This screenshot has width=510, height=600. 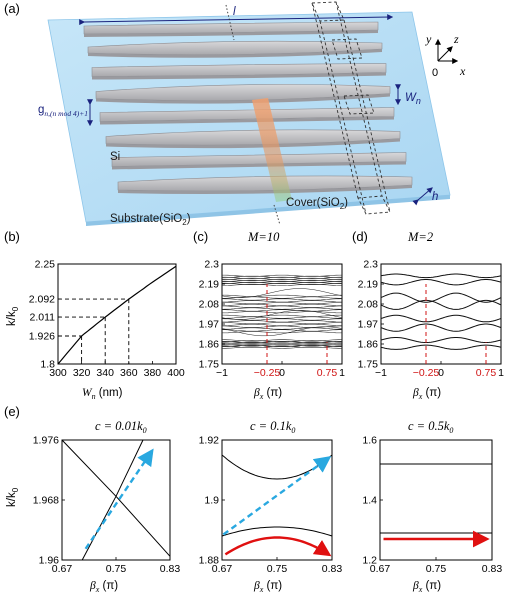 What do you see at coordinates (435, 73) in the screenshot?
I see `axis-origin-label: 0` at bounding box center [435, 73].